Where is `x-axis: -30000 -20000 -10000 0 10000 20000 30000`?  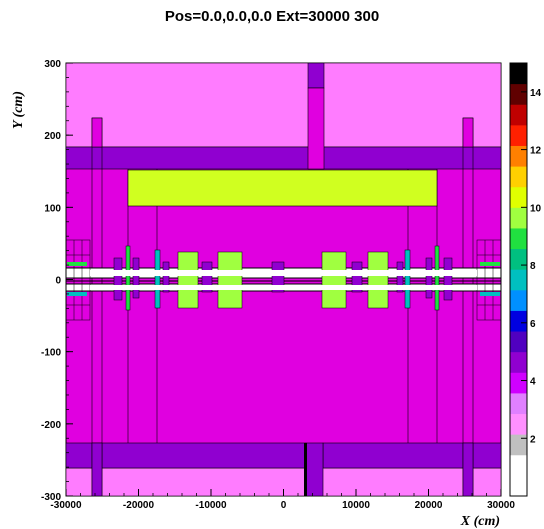 x-axis: -30000 -20000 -10000 0 10000 20000 30000 is located at coordinates (282, 500).